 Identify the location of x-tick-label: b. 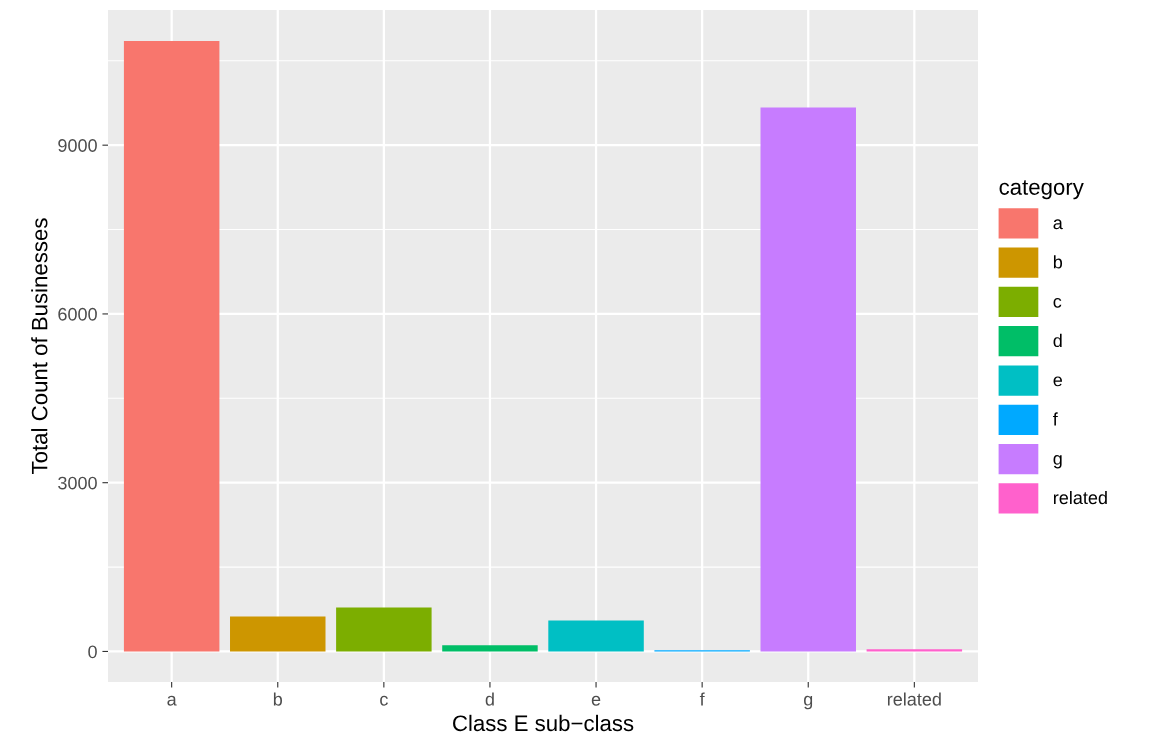
(278, 699).